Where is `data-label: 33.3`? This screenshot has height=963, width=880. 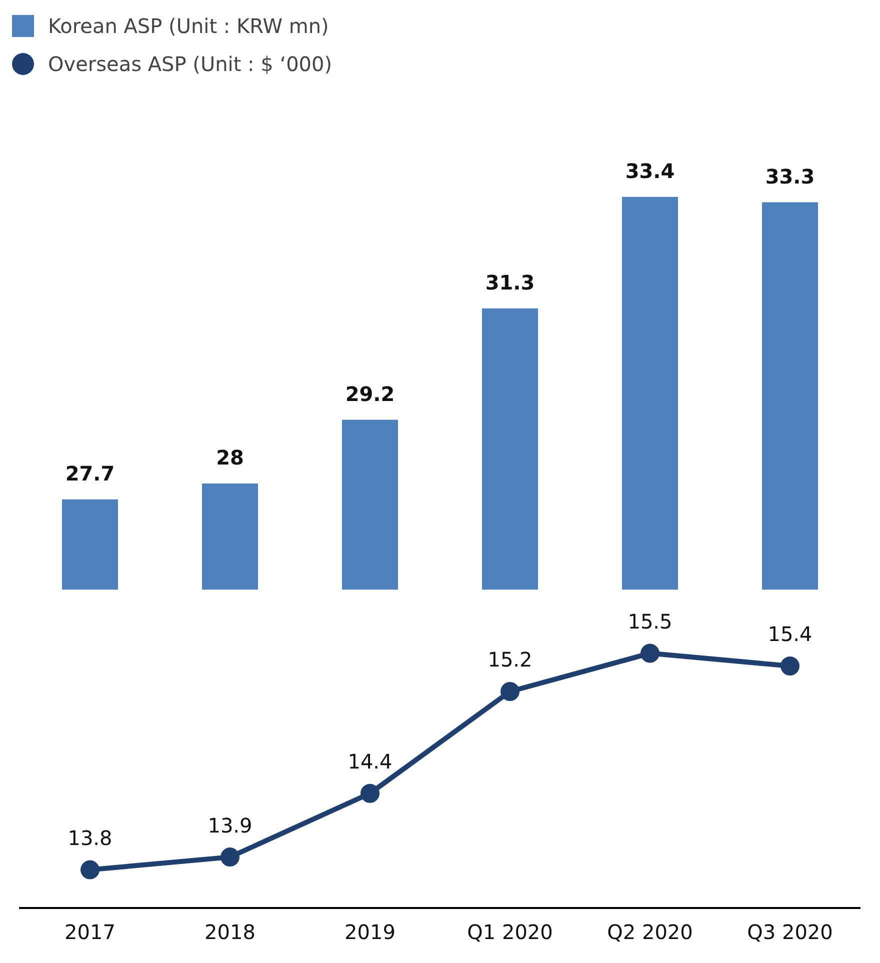
data-label: 33.3 is located at coordinates (790, 176).